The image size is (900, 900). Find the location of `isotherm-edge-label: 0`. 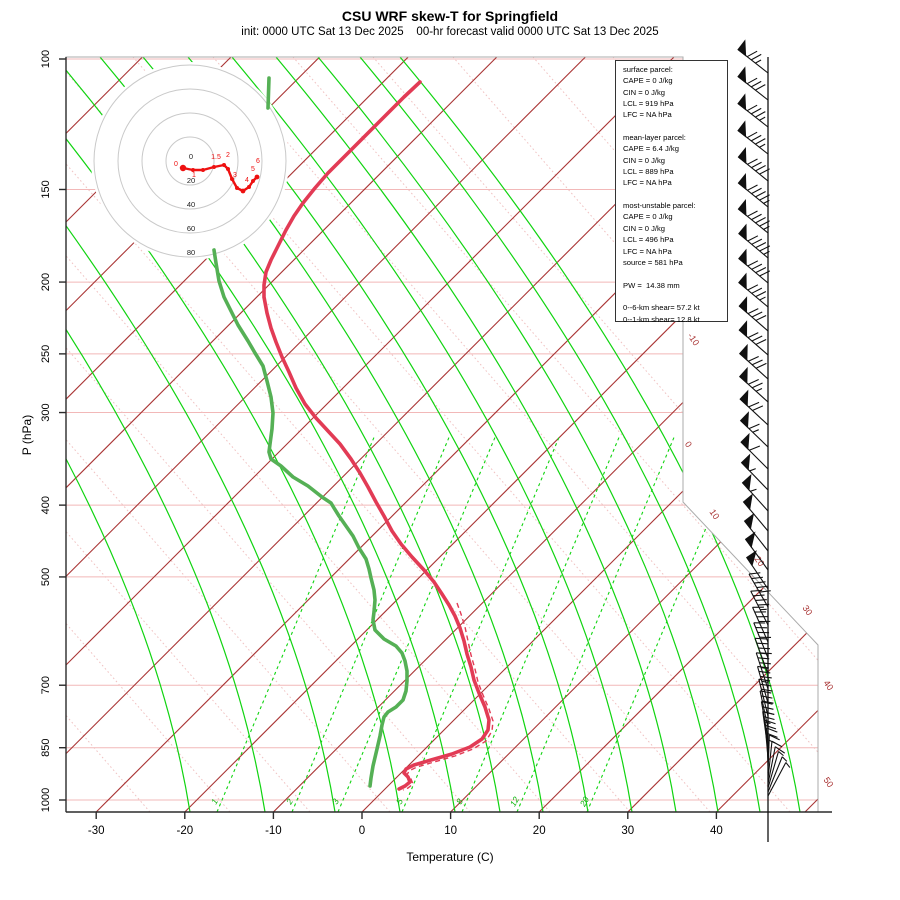

isotherm-edge-label: 0 is located at coordinates (688, 444).